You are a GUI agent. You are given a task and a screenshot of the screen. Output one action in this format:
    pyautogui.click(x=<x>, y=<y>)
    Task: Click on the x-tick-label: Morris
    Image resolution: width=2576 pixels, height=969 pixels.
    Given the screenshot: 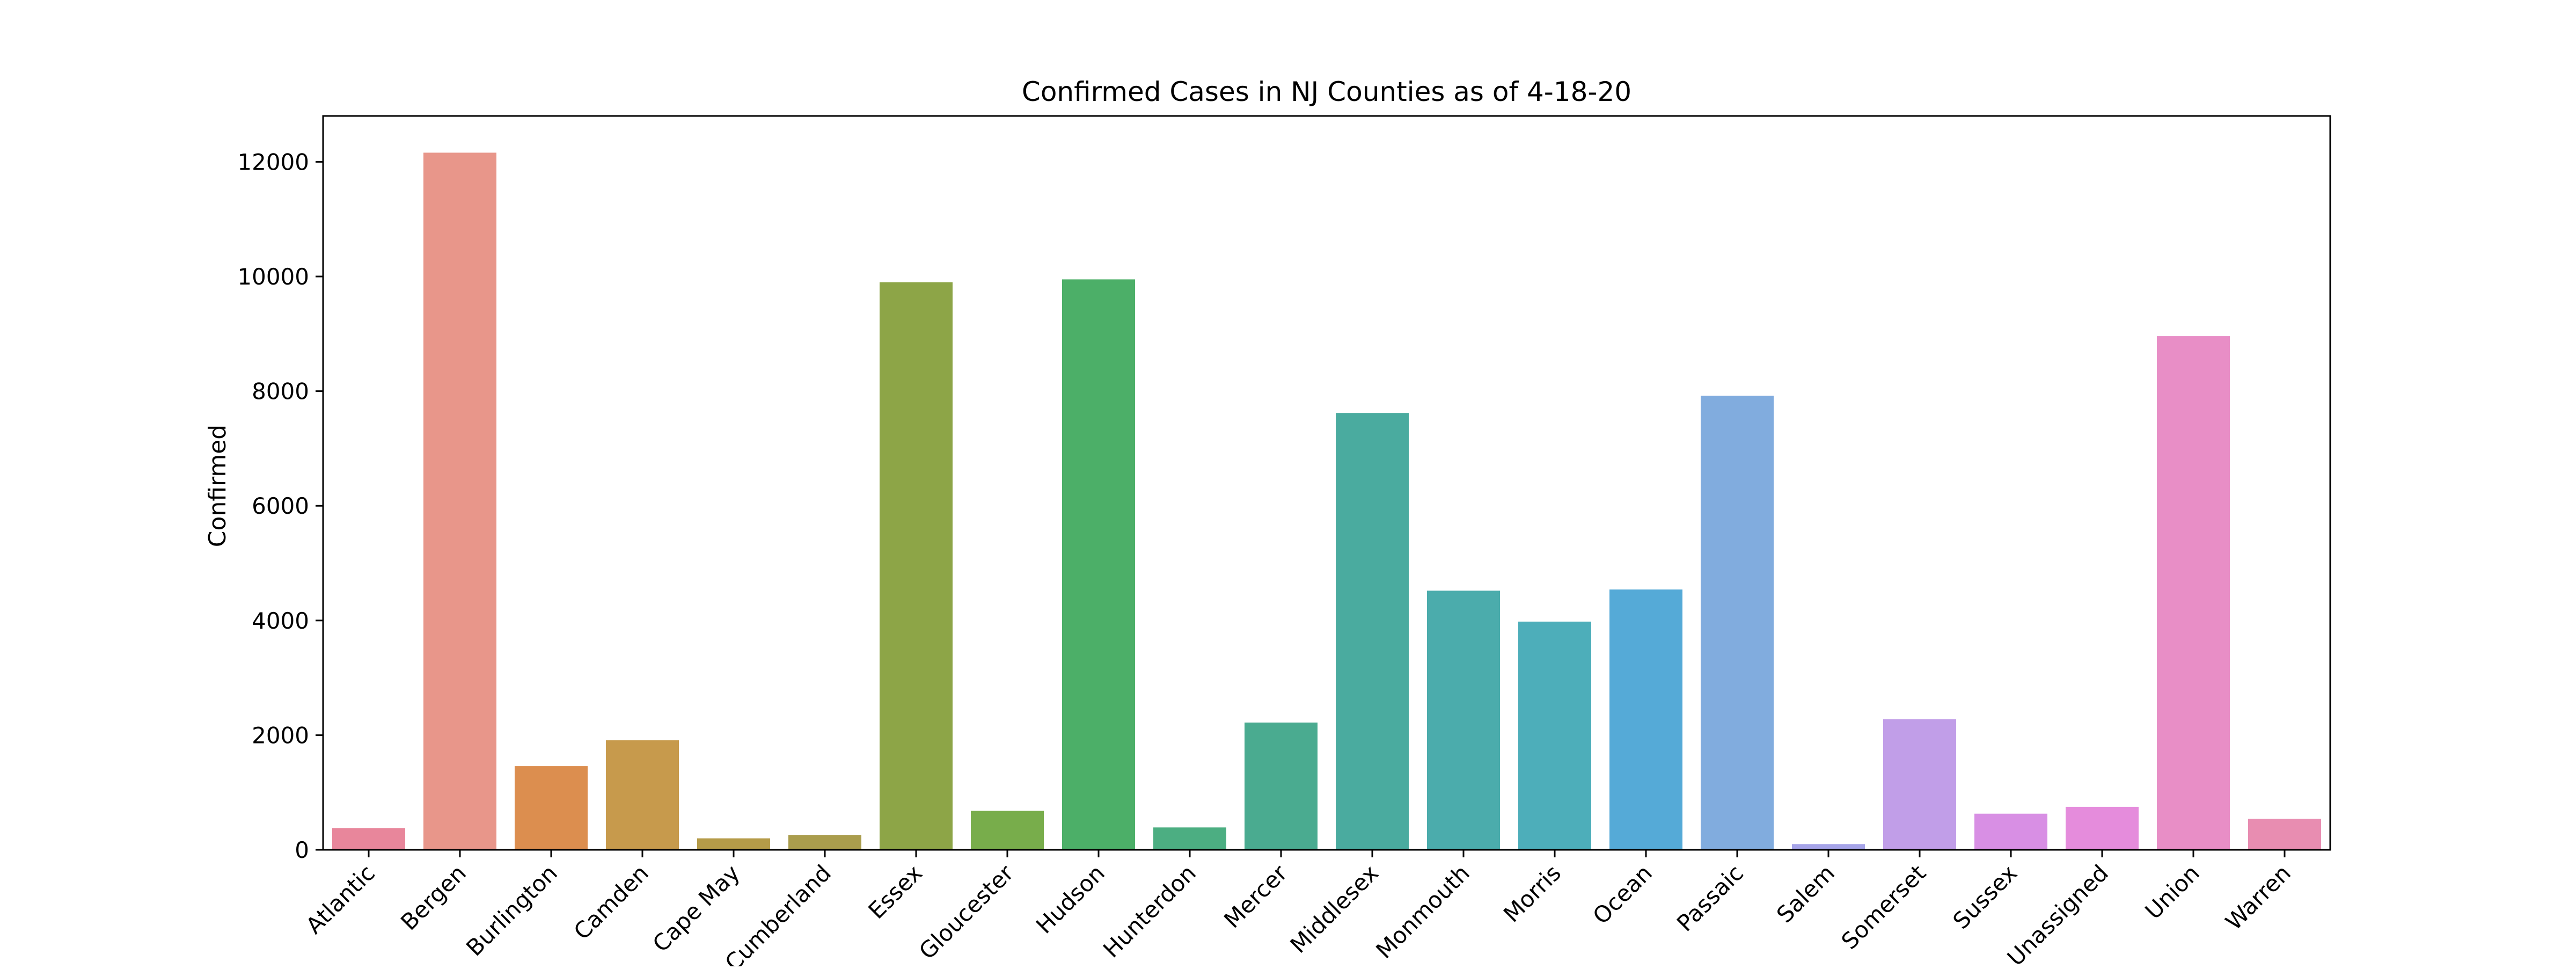 What is the action you would take?
    pyautogui.click(x=1532, y=893)
    